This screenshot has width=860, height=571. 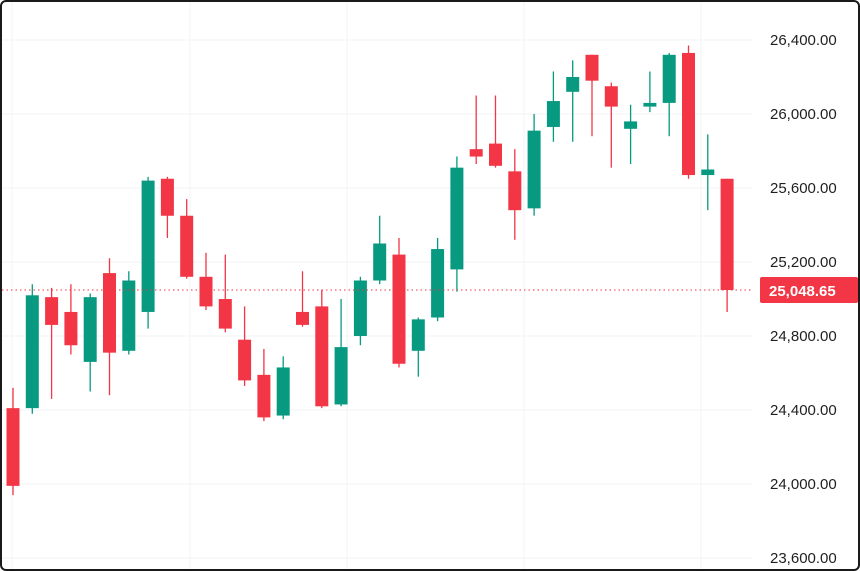 What do you see at coordinates (803, 336) in the screenshot?
I see `y-tick-label: 24,800.00` at bounding box center [803, 336].